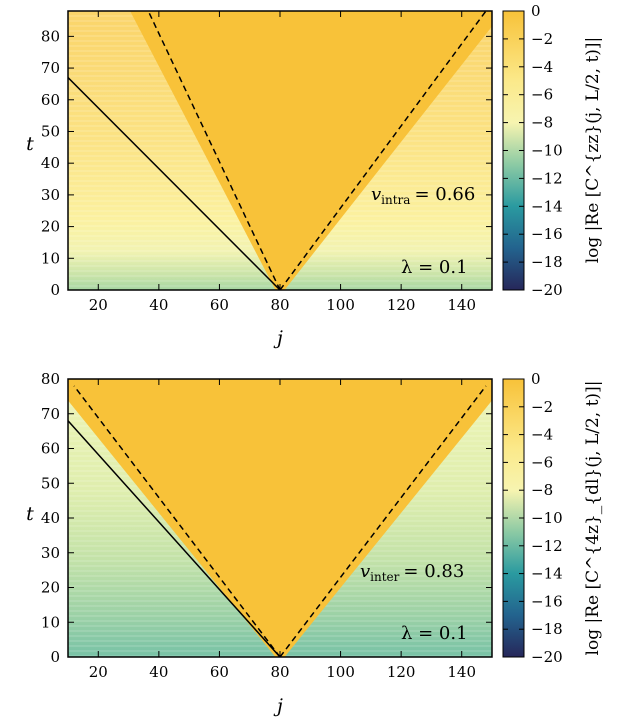 The image size is (619, 724). I want to click on colorbar-label: log |Re [C^{4z}_{dl}(j, L/2, t)]|, so click(593, 518).